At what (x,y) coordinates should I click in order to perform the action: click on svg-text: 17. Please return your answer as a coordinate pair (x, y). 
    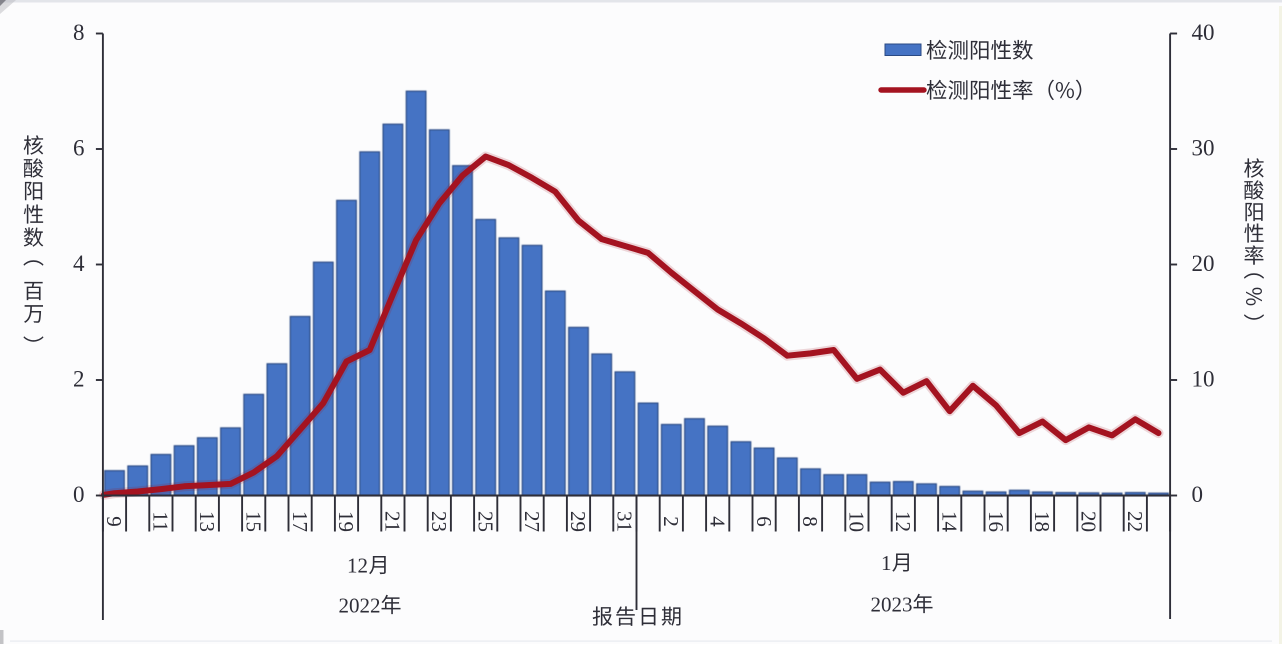
    Looking at the image, I should click on (300, 521).